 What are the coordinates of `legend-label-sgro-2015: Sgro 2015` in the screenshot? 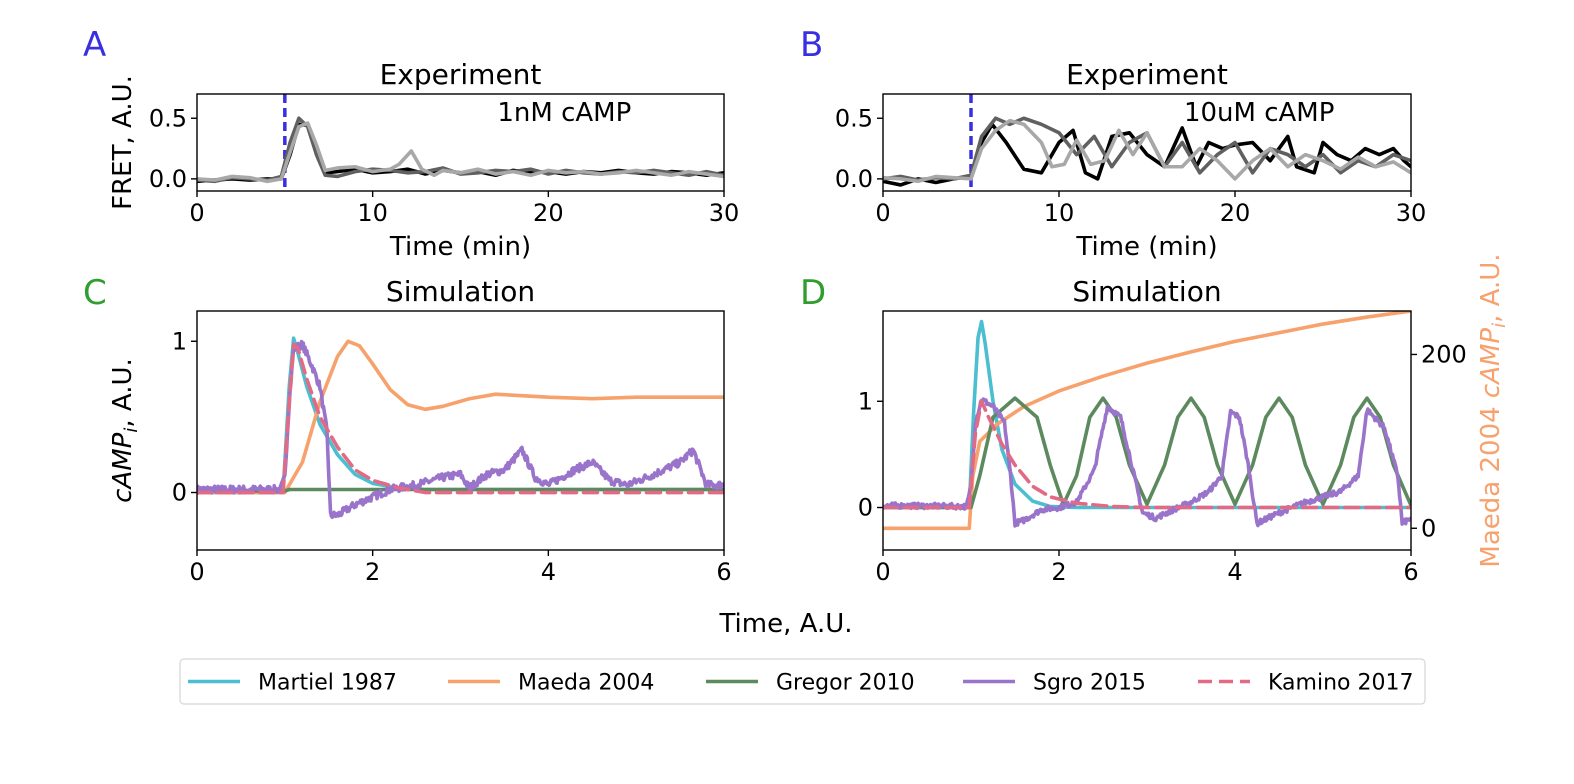 It's located at (1089, 683).